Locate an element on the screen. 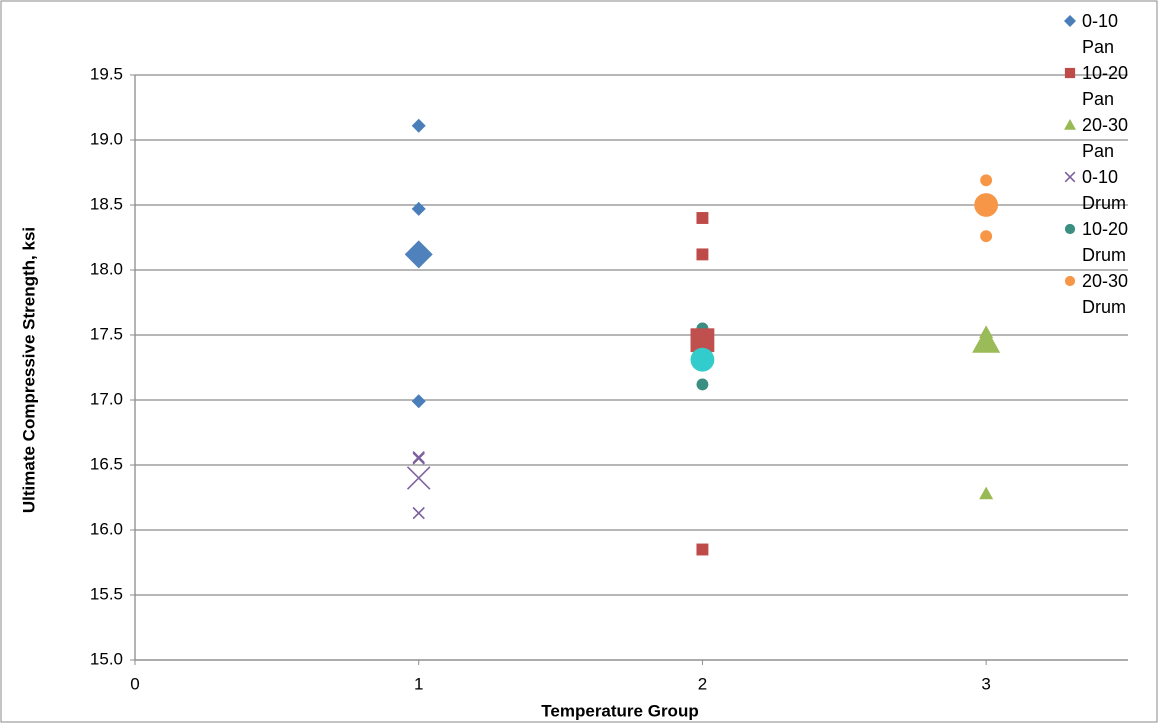 This screenshot has width=1158, height=723. legend-item: 0-10 Drum is located at coordinates (1103, 190).